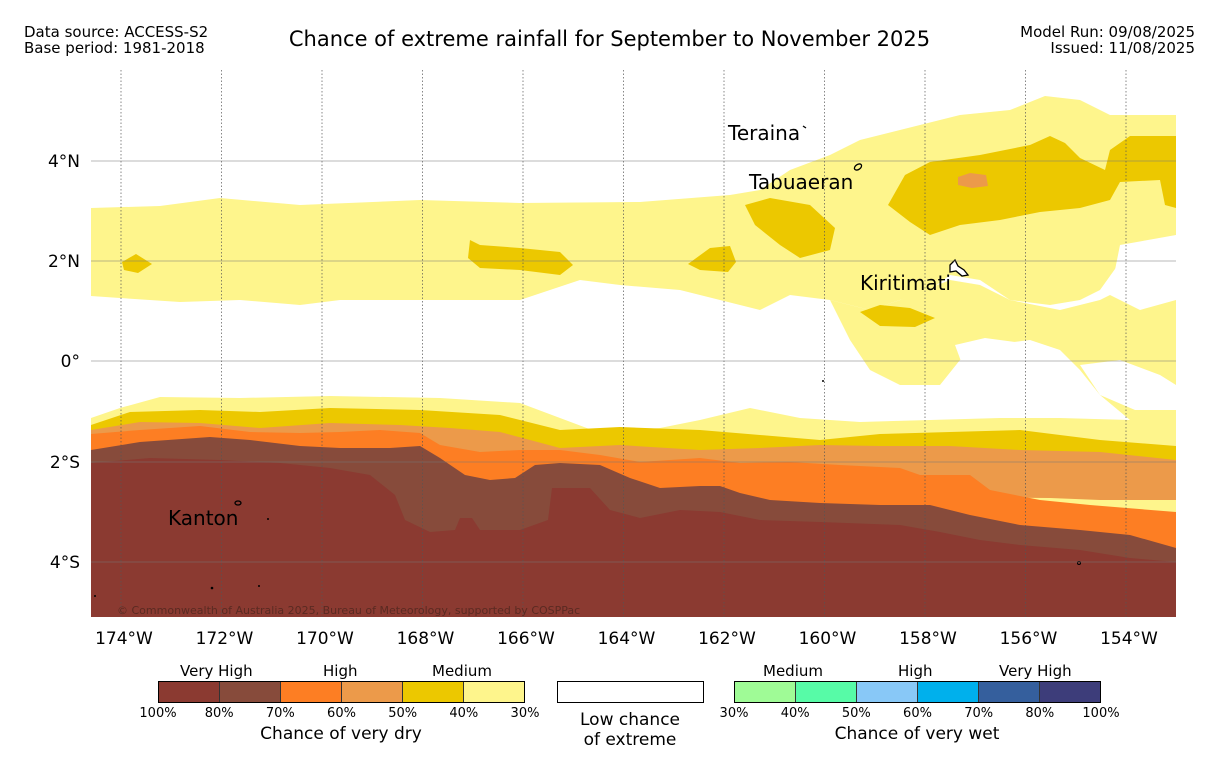 This screenshot has height=758, width=1219. What do you see at coordinates (905, 283) in the screenshot?
I see `place-label-kiritimati: Kiritimati` at bounding box center [905, 283].